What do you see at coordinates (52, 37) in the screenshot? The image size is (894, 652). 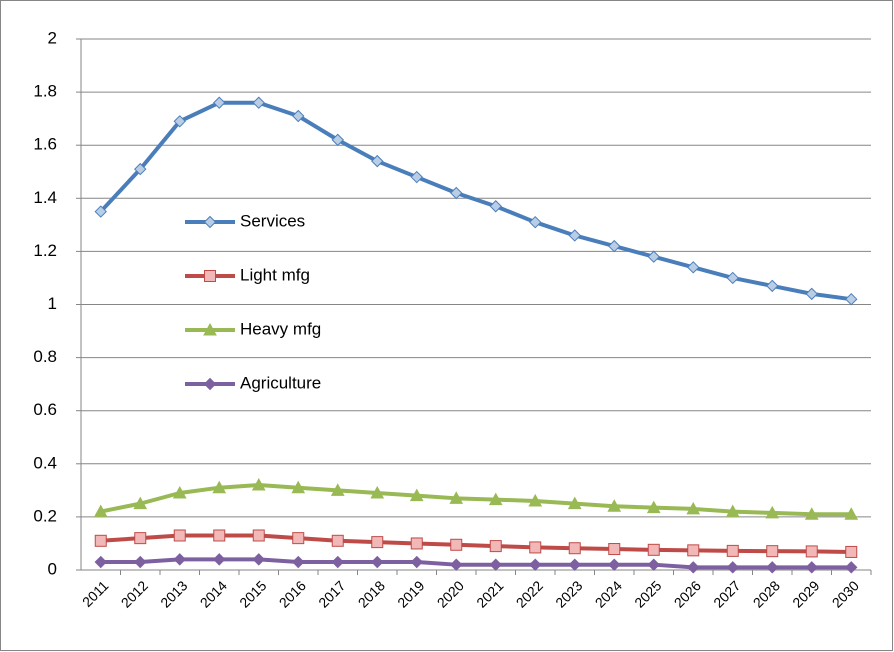 I see `y-tick-label: 2` at bounding box center [52, 37].